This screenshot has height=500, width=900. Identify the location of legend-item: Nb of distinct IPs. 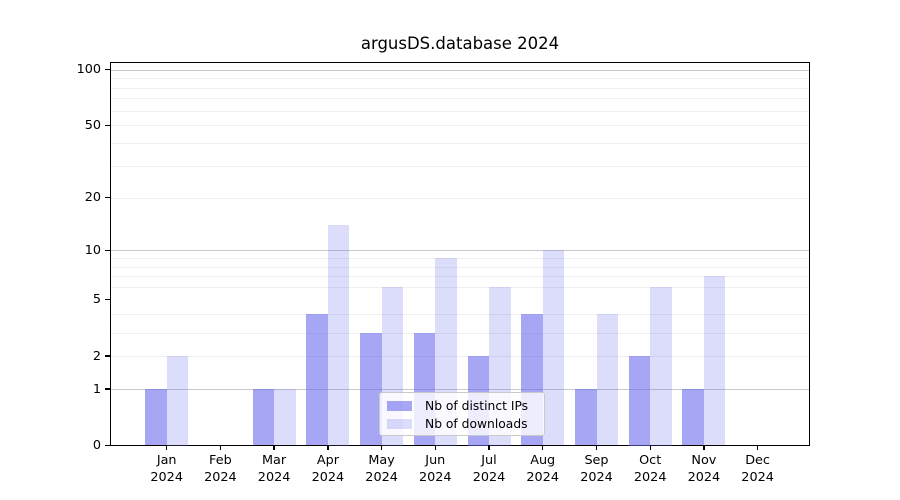
(462, 406).